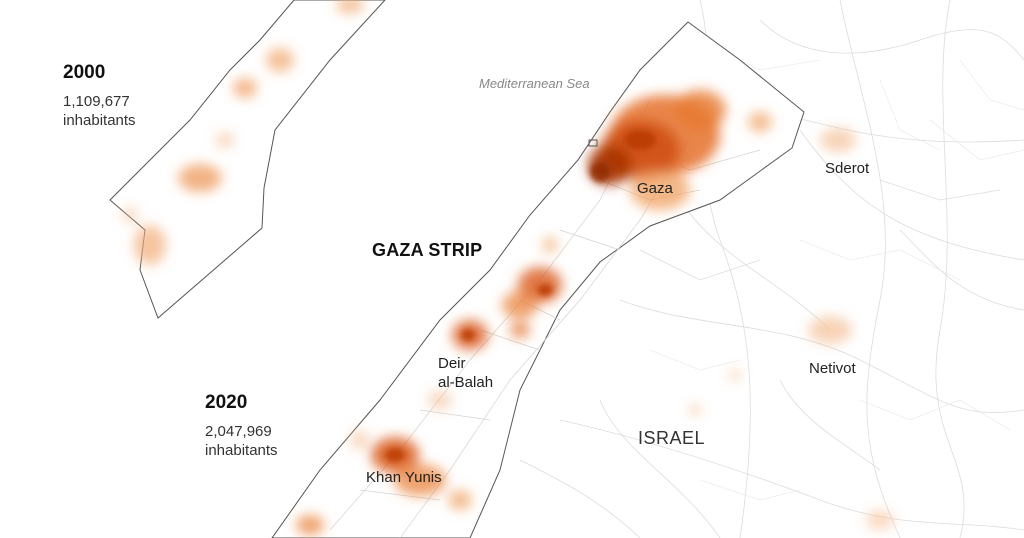 This screenshot has height=538, width=1024. What do you see at coordinates (84, 72) in the screenshot?
I see `inset-year-label: 2000` at bounding box center [84, 72].